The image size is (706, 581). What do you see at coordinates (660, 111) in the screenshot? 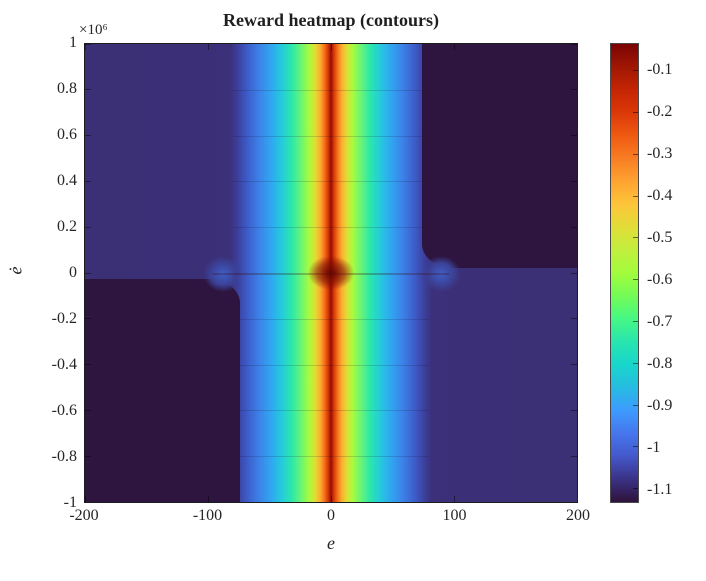
I see `colorbar-tick-label: -0.2` at bounding box center [660, 111].